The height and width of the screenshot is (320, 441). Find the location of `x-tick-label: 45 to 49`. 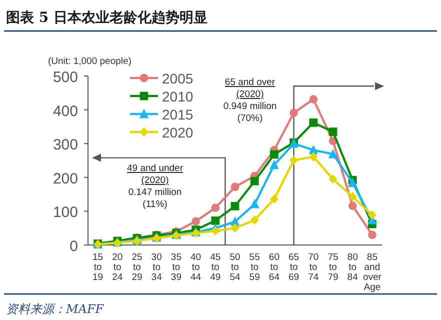

x-tick-label: 45 to 49 is located at coordinates (215, 267).